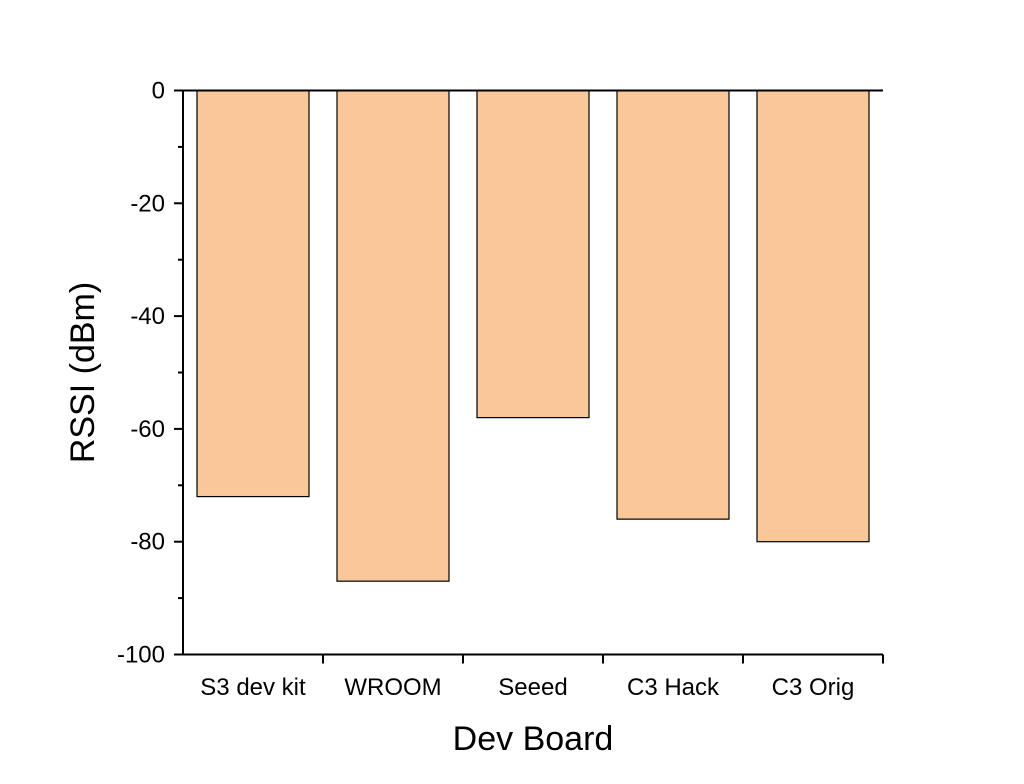  I want to click on x-tick-label: C3 Hack, so click(673, 687).